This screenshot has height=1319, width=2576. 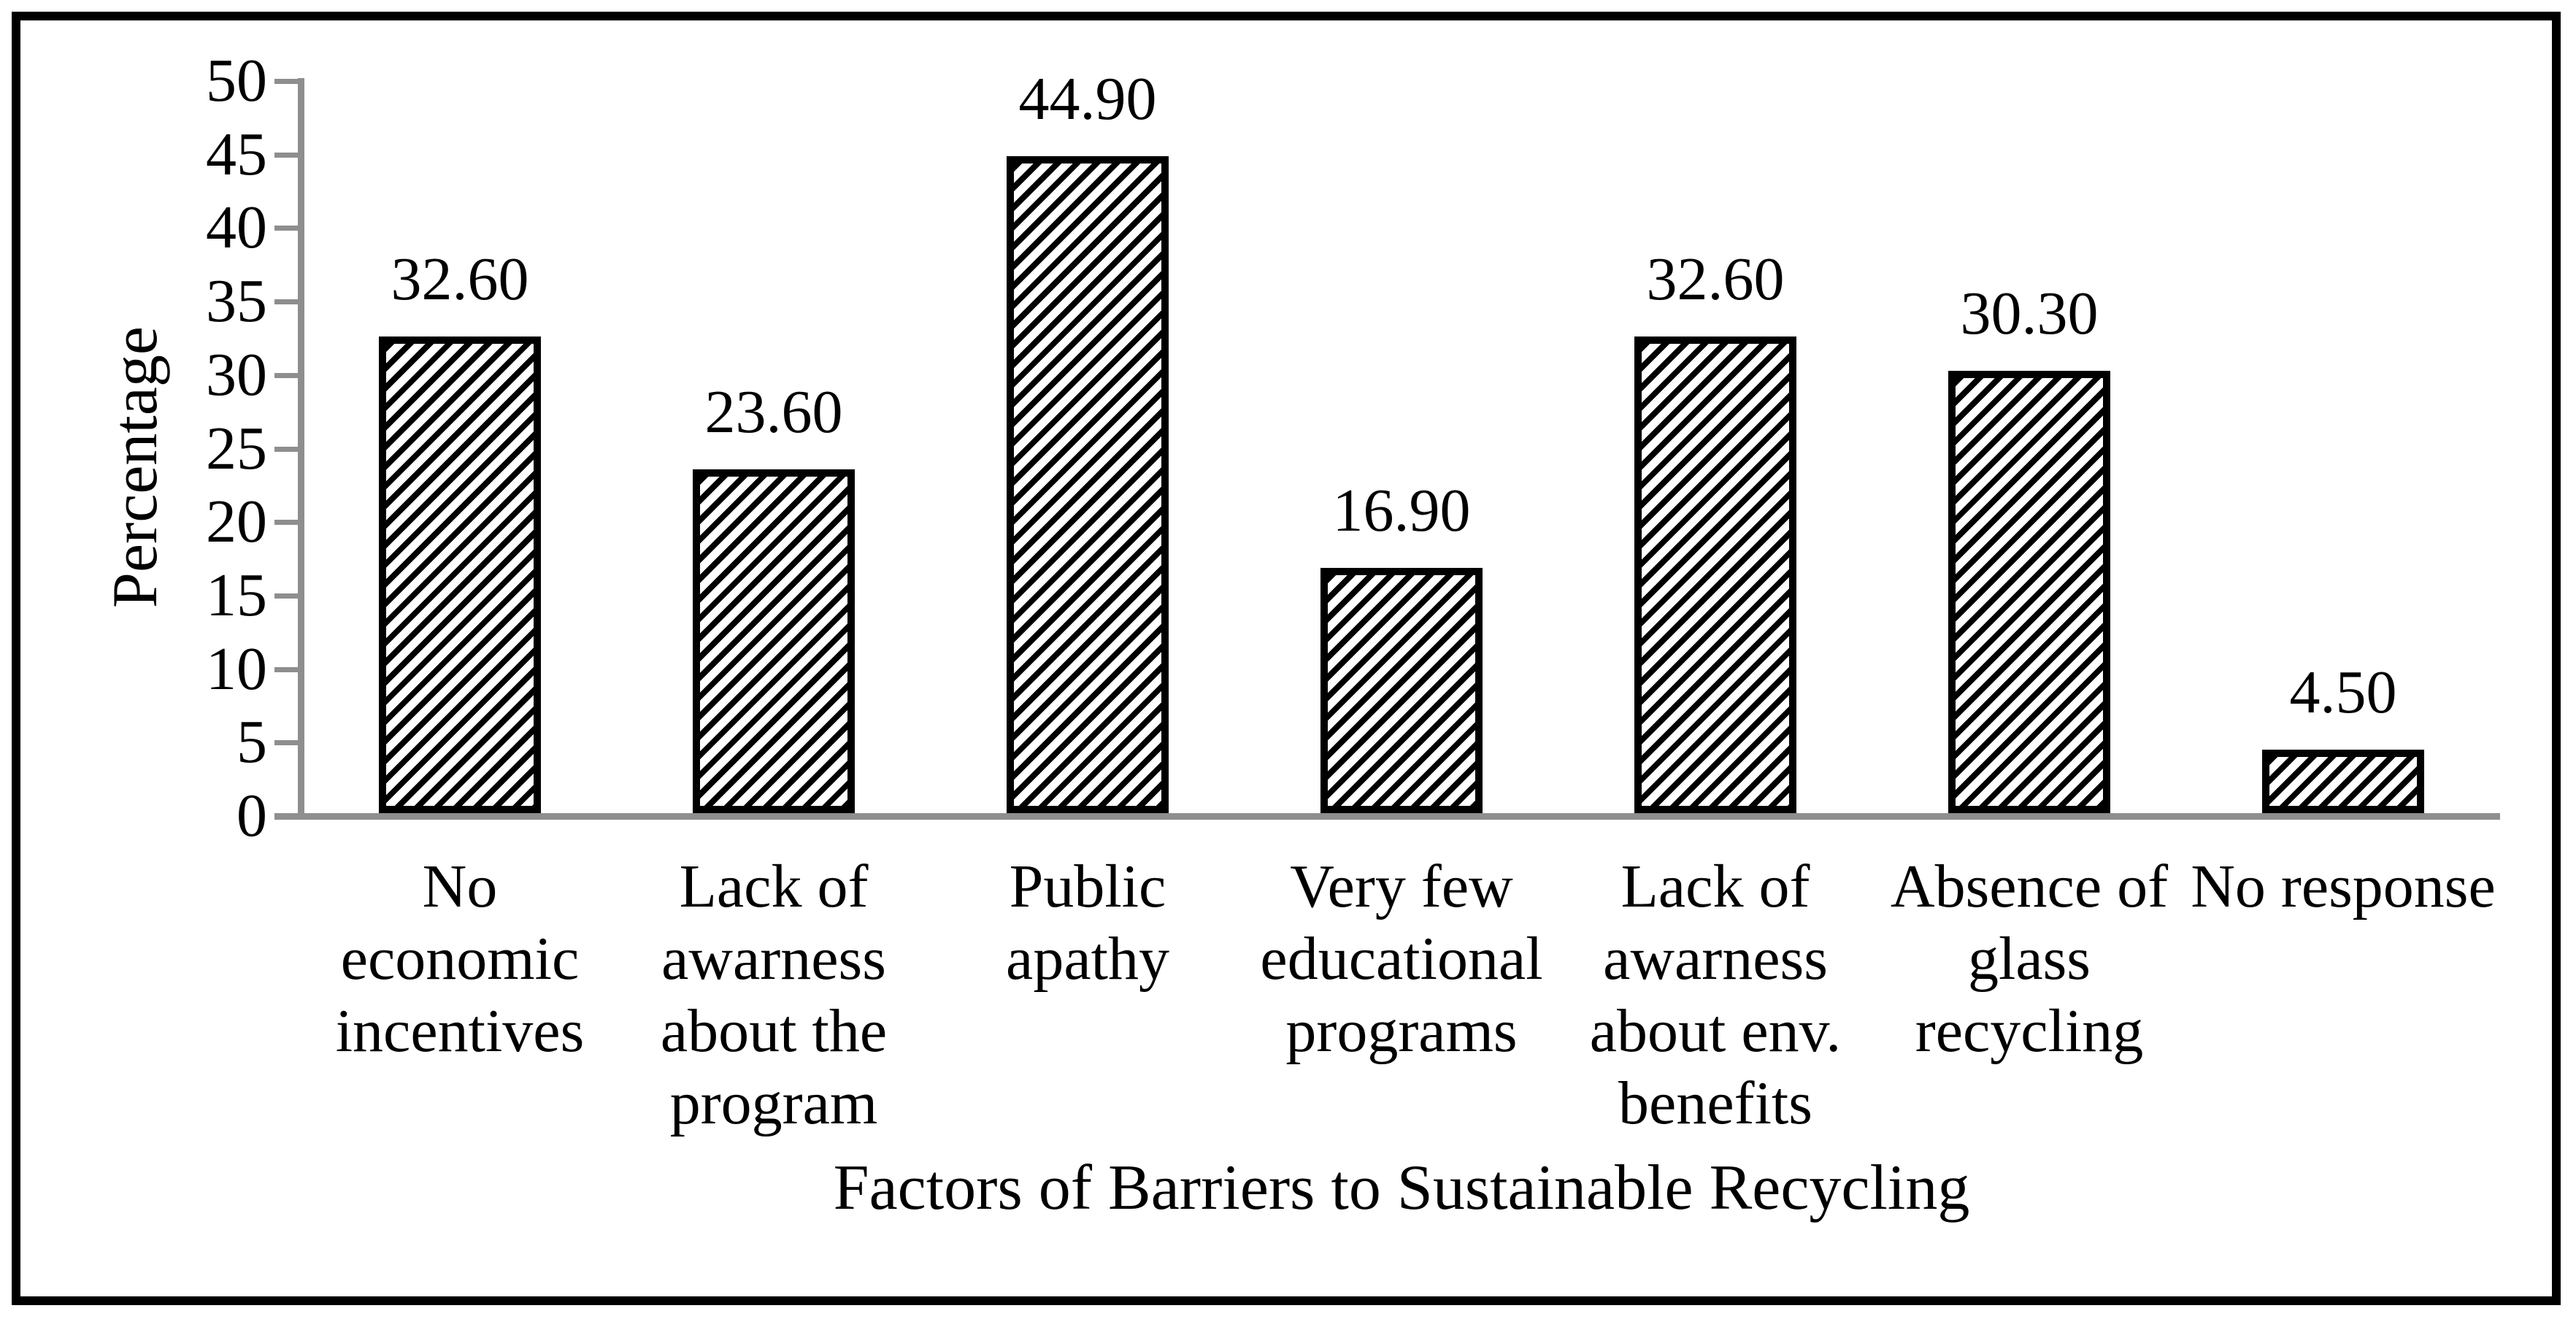 What do you see at coordinates (2029, 959) in the screenshot?
I see `x-category-label: Absence of glass recycling` at bounding box center [2029, 959].